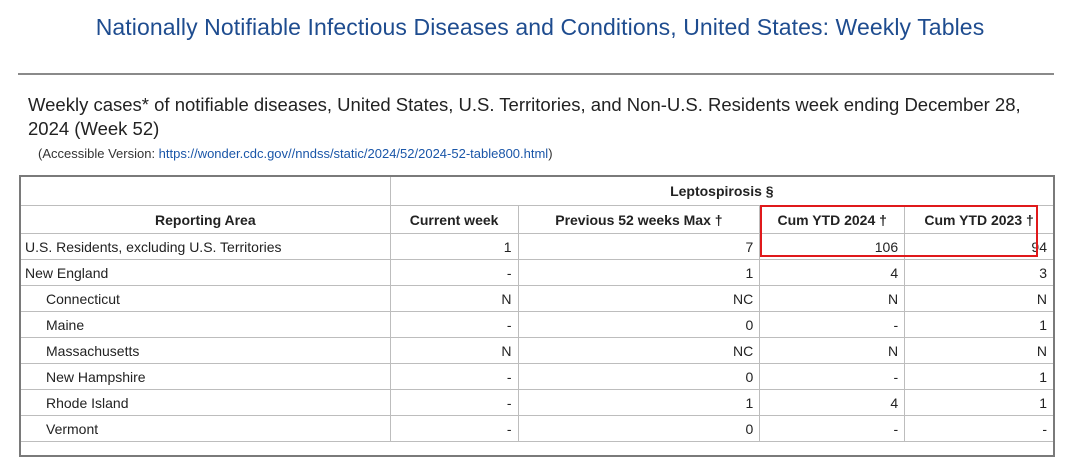  What do you see at coordinates (205, 324) in the screenshot?
I see `cell-reporting-area: Maine` at bounding box center [205, 324].